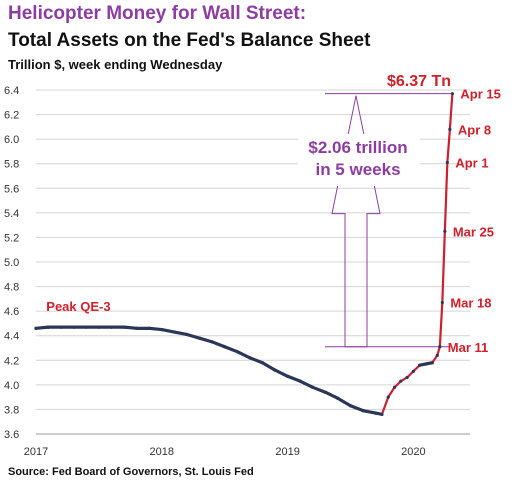 The image size is (520, 490). Describe the element at coordinates (11, 312) in the screenshot. I see `y-tick-label: 4.6` at that location.